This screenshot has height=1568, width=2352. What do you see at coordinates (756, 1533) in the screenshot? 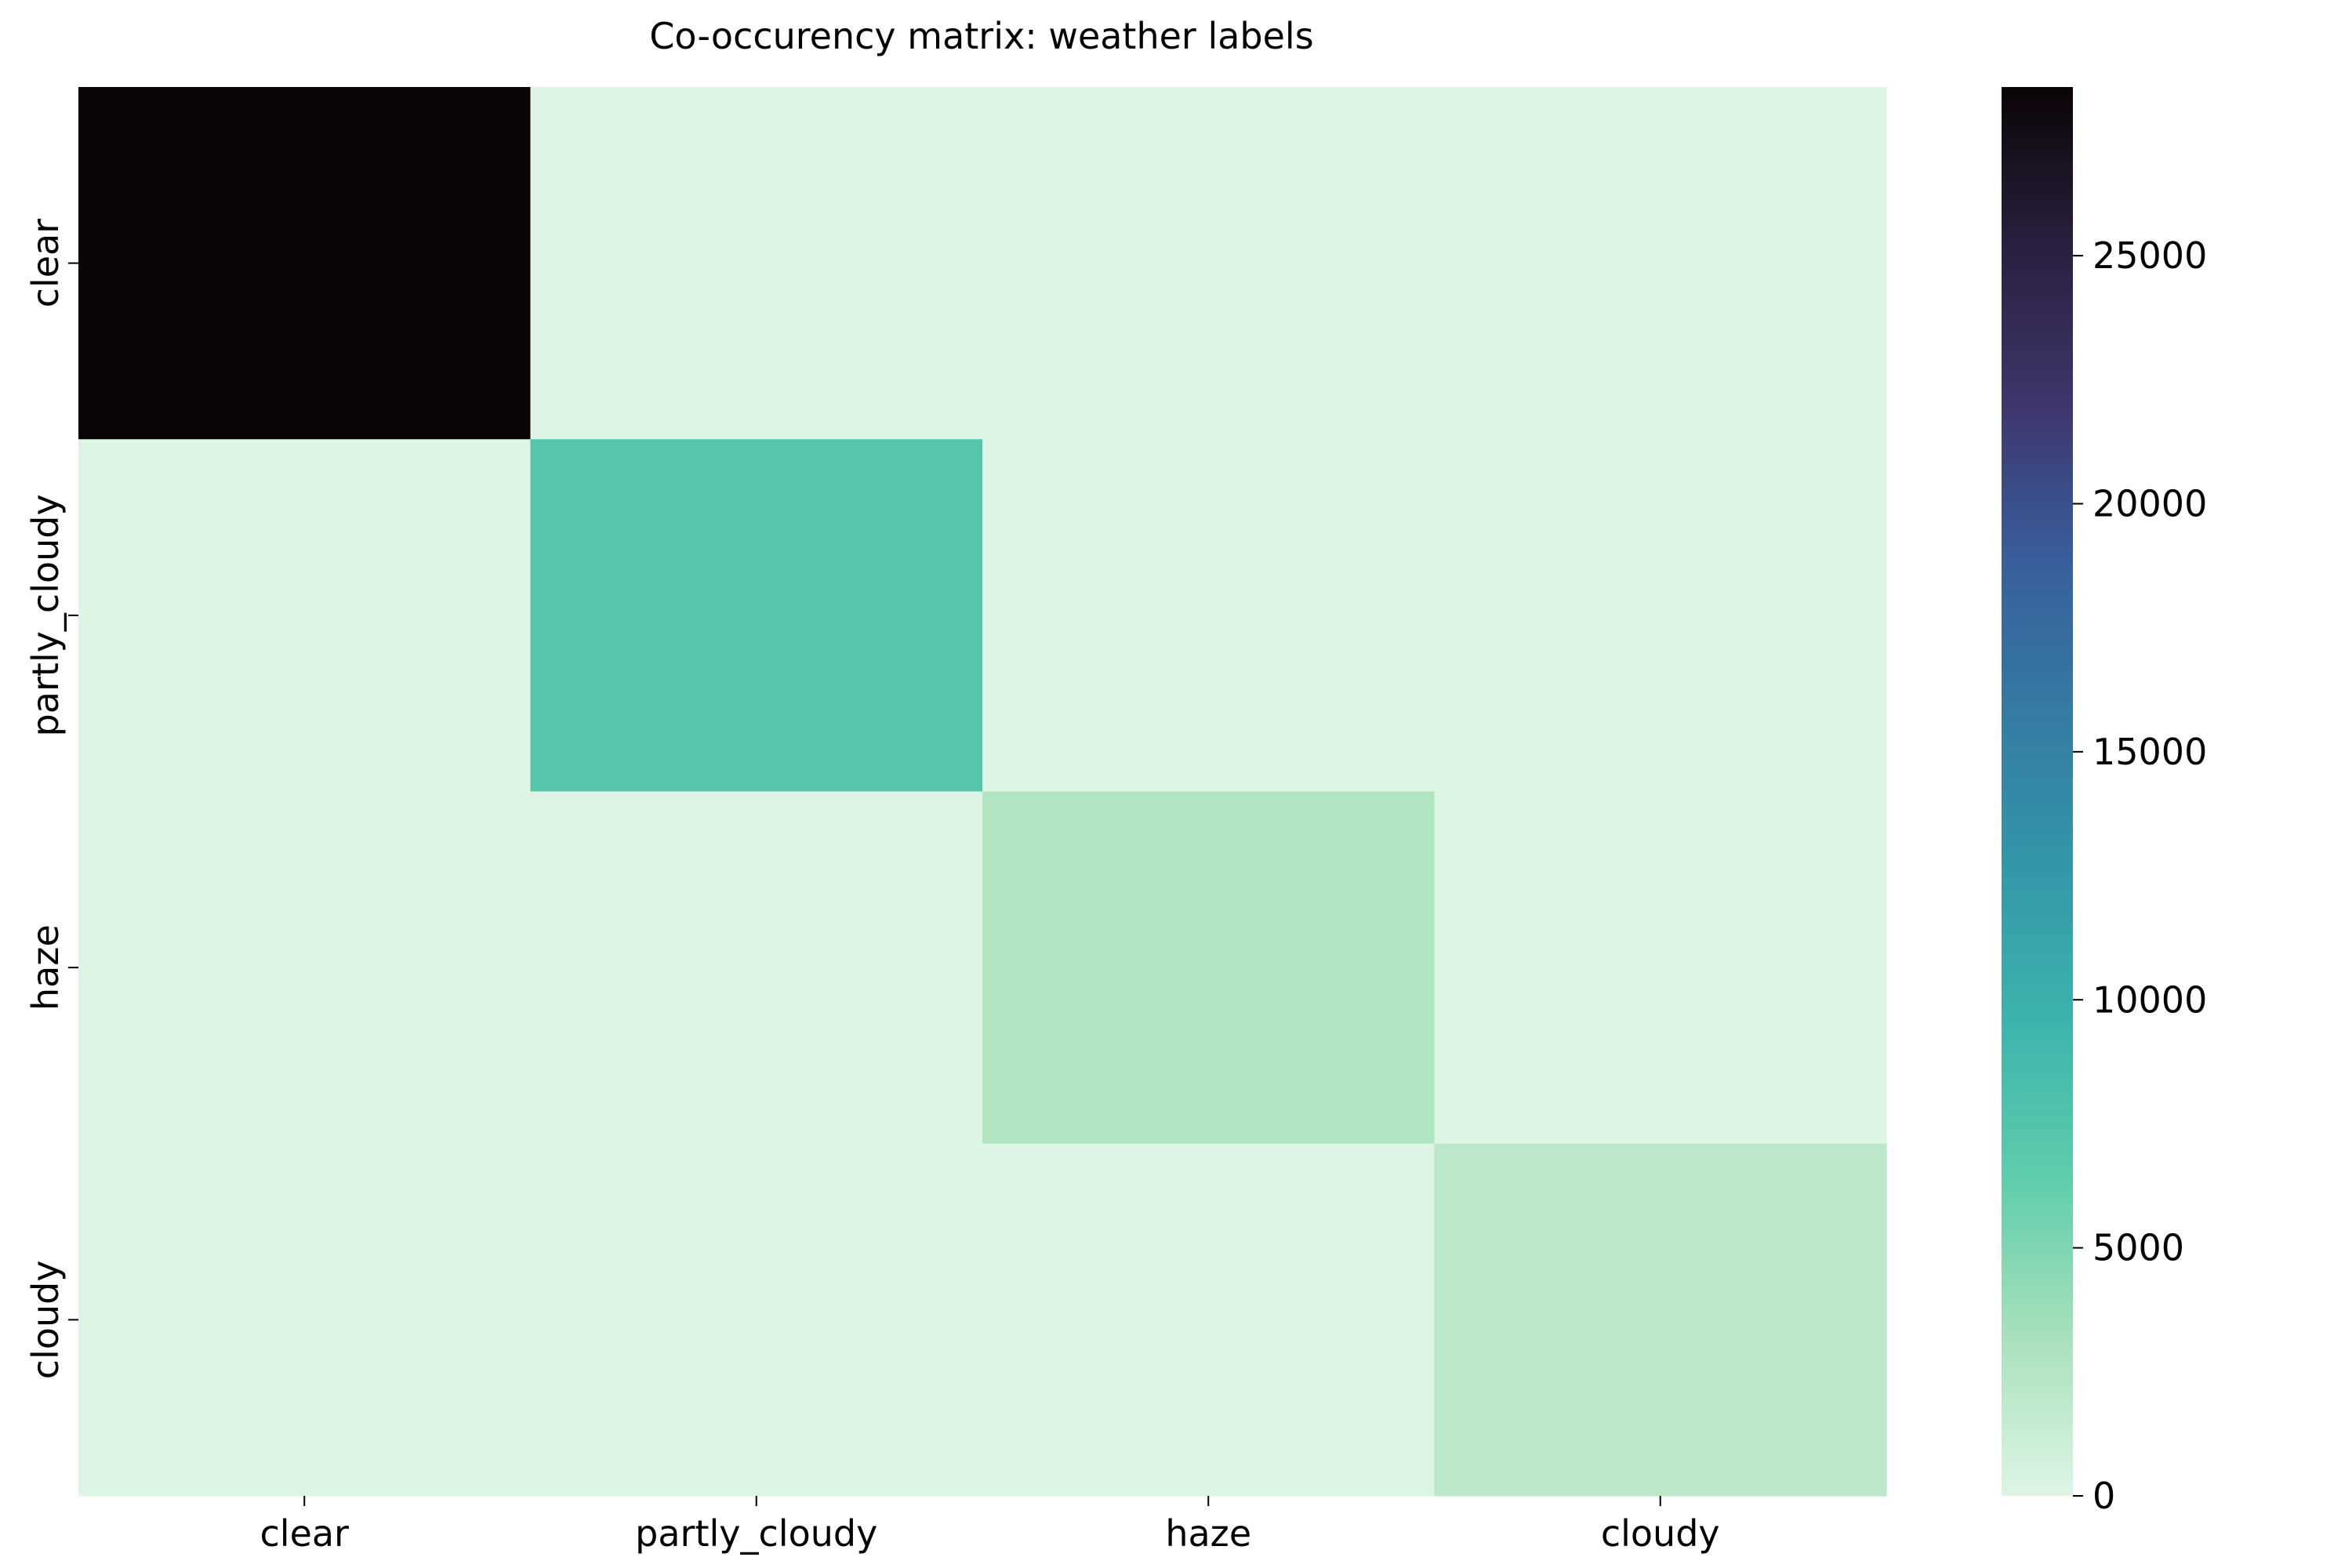
I see `x-tick-label: partly_cloudy` at bounding box center [756, 1533].